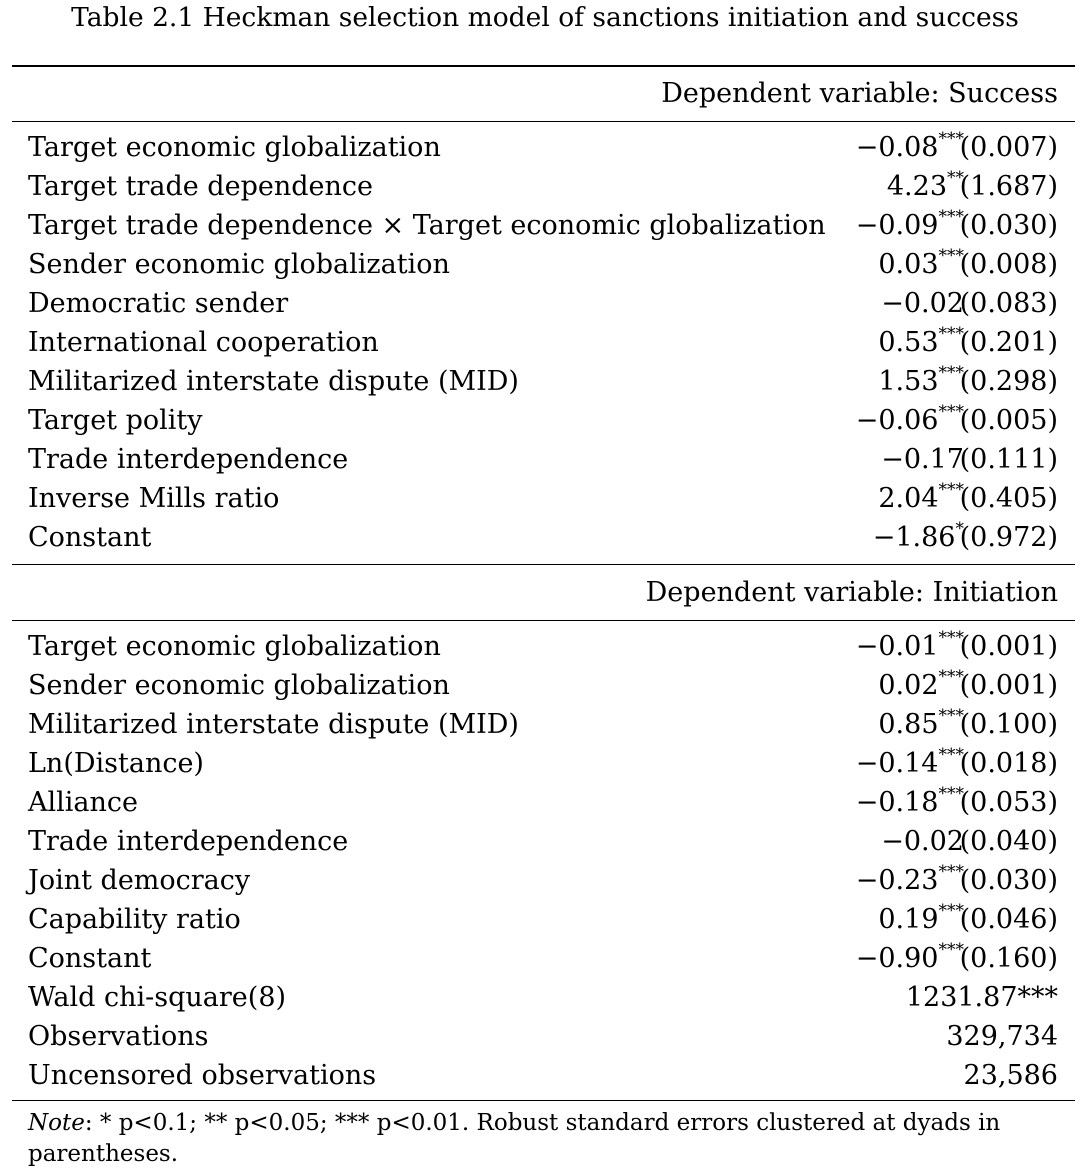 The height and width of the screenshot is (1174, 1090). Describe the element at coordinates (851, 592) in the screenshot. I see `panel2-header: Dependent variable: Initiation` at that location.